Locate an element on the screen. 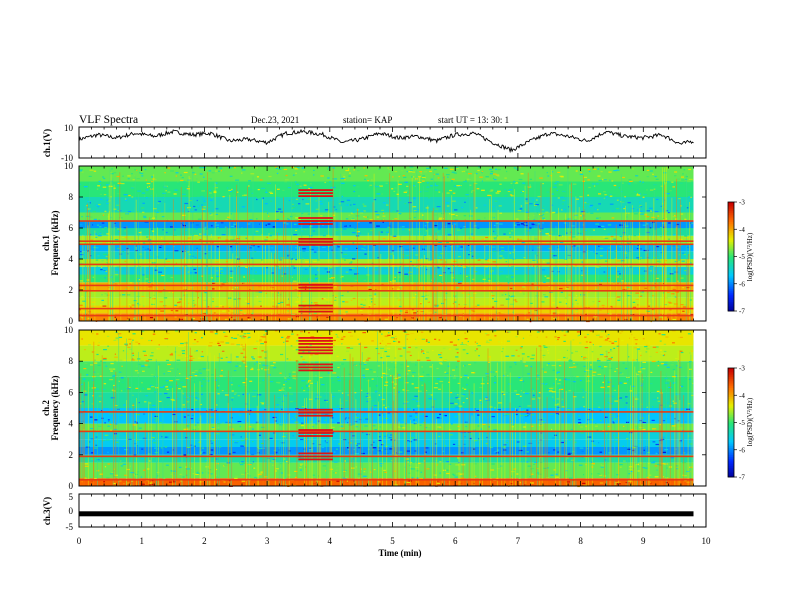  ch2-colorbar-label: log(PSD)(V²/Hz) is located at coordinates (750, 421).